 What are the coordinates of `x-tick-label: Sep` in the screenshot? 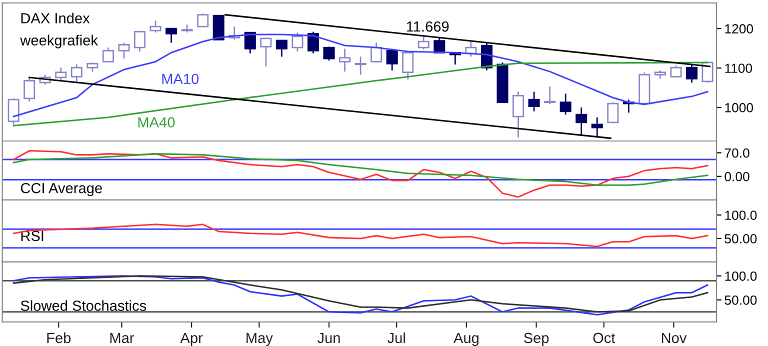 It's located at (536, 339).